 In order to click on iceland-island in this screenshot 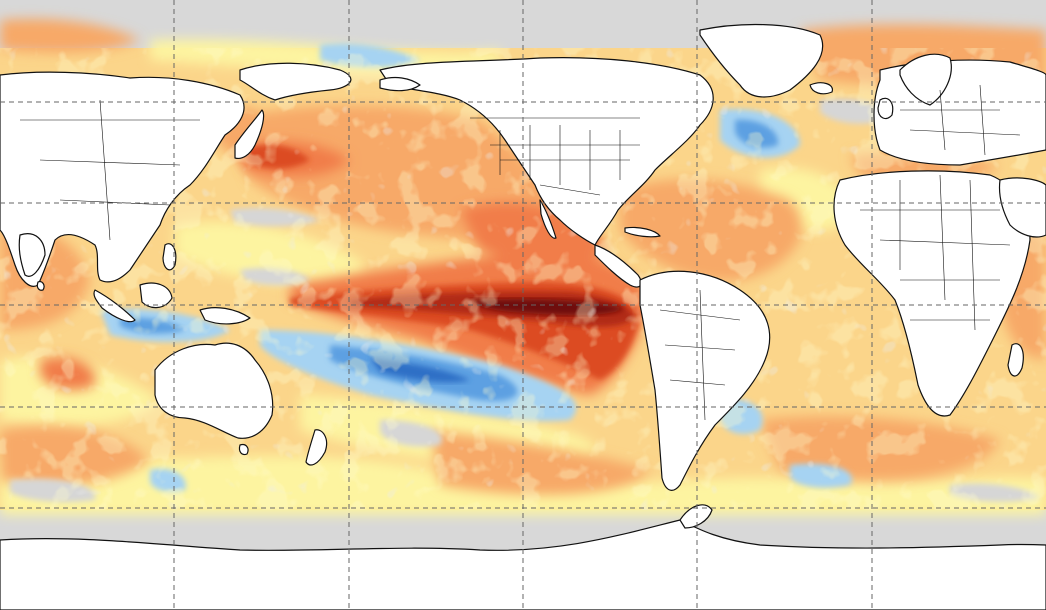, I will do `click(821, 88)`.